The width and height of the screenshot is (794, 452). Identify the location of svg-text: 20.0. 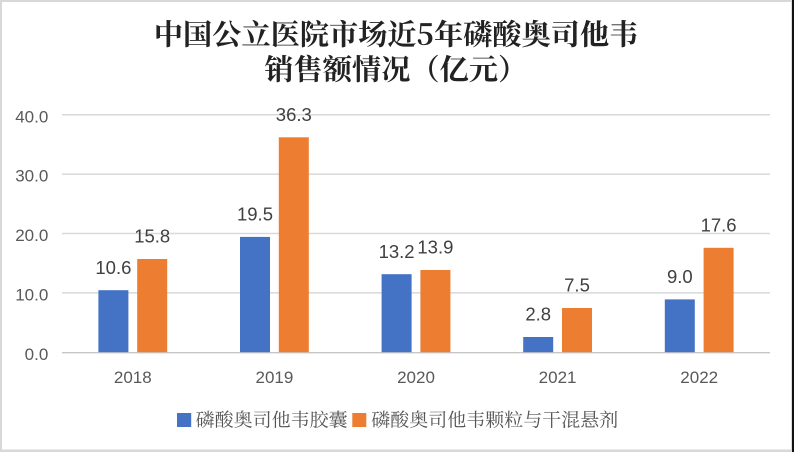
(31, 235).